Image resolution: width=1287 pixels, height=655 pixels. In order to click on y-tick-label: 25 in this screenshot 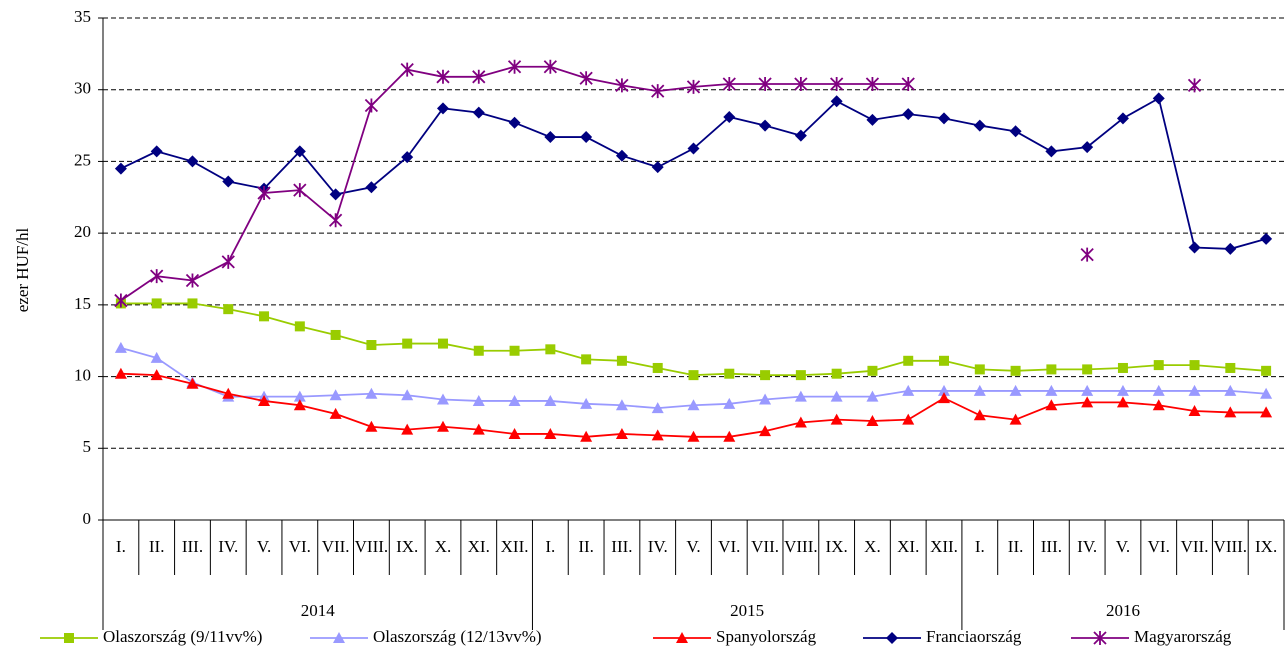, I will do `click(82, 159)`.